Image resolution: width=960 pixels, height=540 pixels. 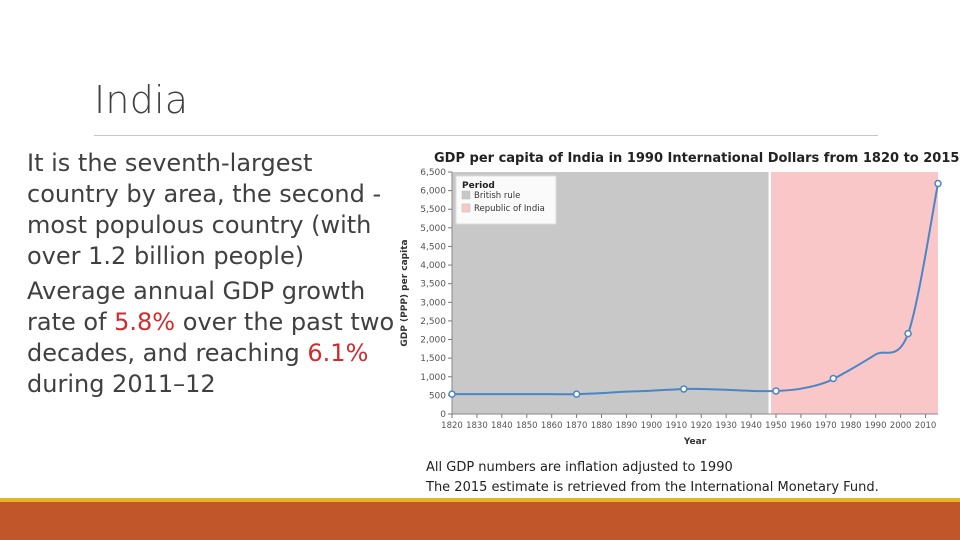 I want to click on footer-accent-thin, so click(x=480, y=500).